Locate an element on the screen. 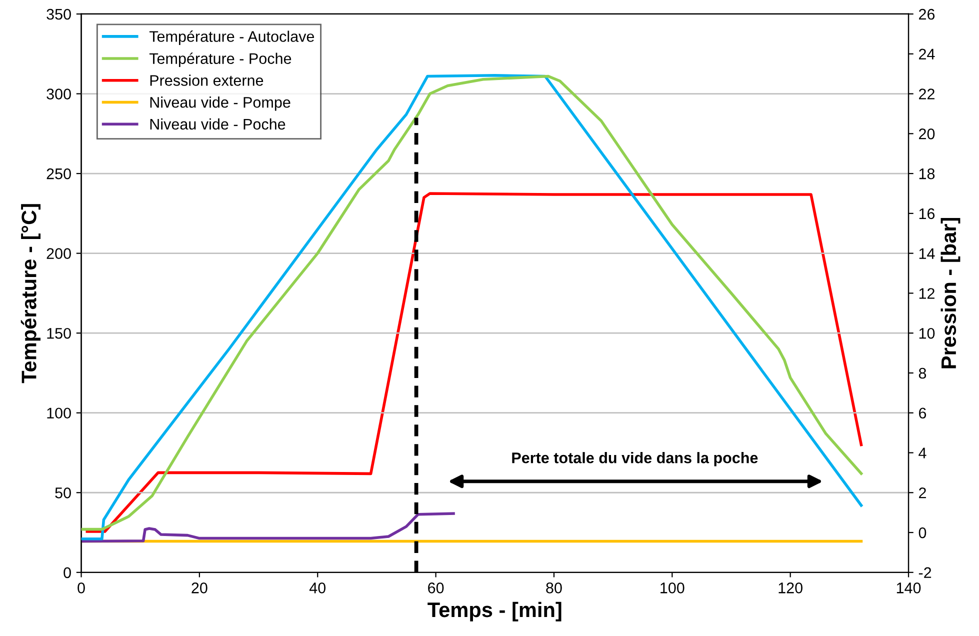 The width and height of the screenshot is (979, 636). legend-label: Température - Poche is located at coordinates (220, 60).